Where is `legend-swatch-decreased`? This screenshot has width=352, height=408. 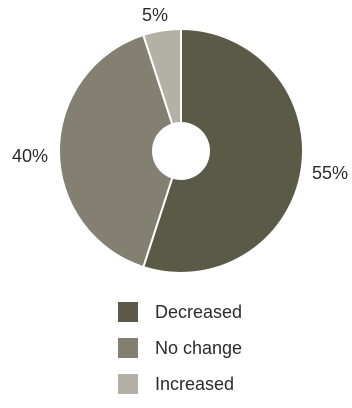 legend-swatch-decreased is located at coordinates (128, 312).